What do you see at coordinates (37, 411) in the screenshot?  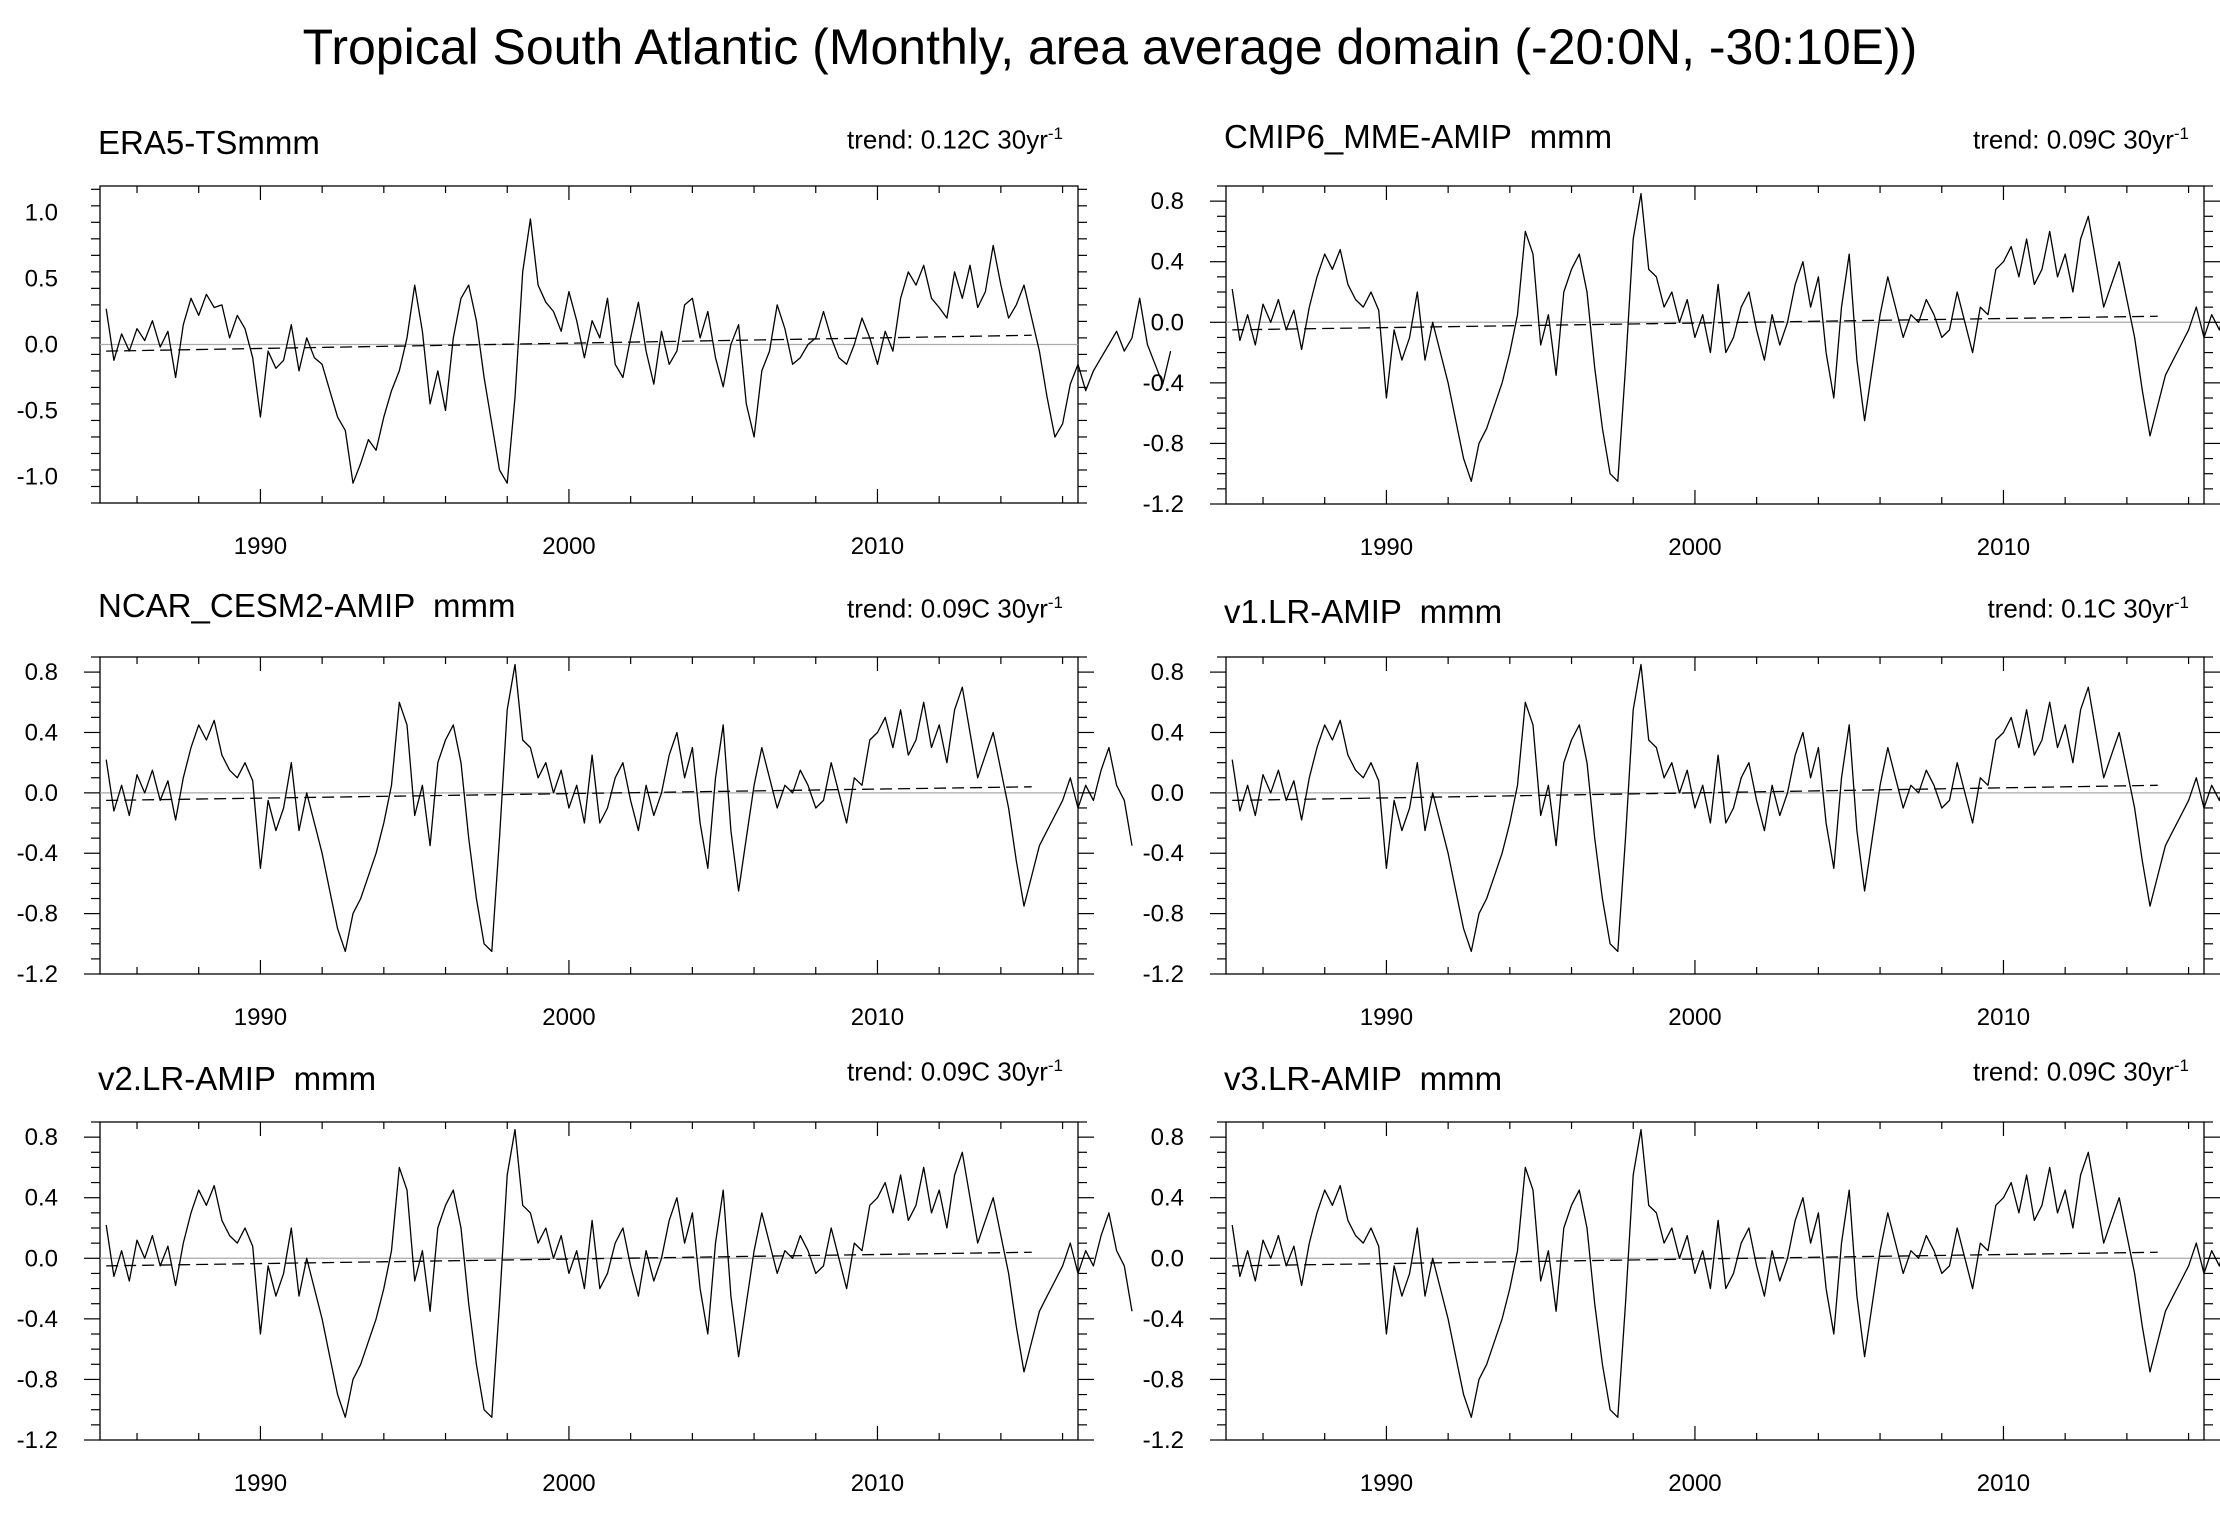 I see `y-tick-label: -0.5` at bounding box center [37, 411].